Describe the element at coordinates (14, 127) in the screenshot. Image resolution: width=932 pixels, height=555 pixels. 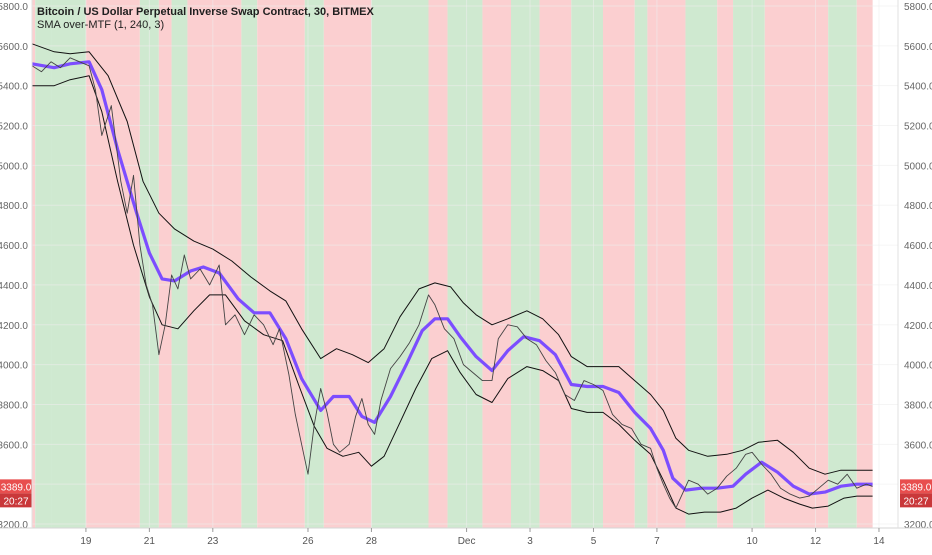
I see `y-tick-label-left-3: 5200.0` at that location.